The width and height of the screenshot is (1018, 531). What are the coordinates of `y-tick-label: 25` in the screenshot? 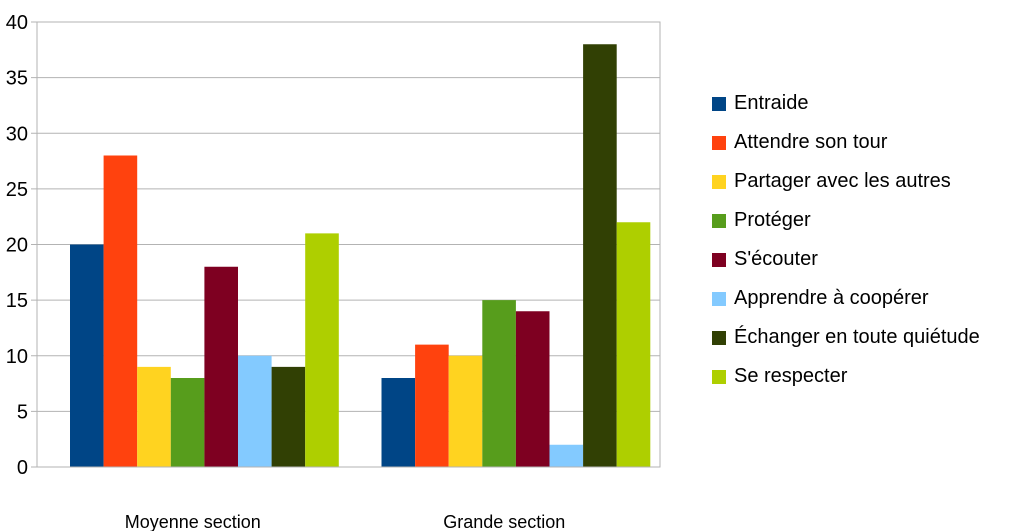 It's located at (17, 190).